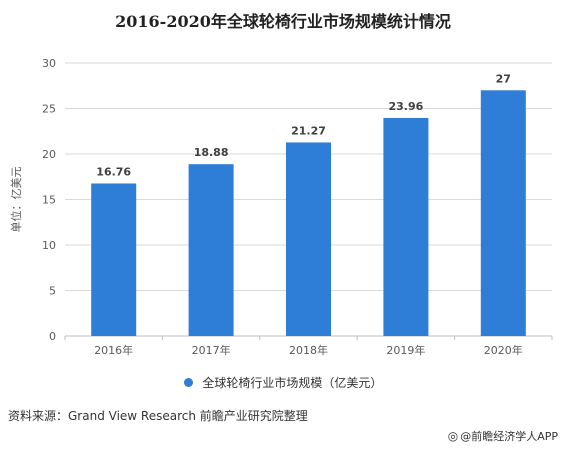 This screenshot has height=450, width=566. I want to click on data-label: 23.96, so click(406, 106).